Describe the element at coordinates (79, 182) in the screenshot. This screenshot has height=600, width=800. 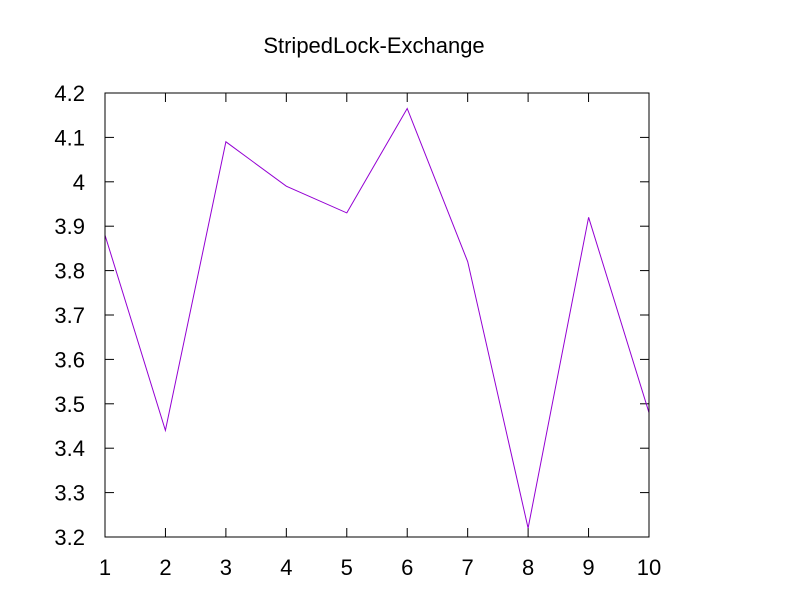
I see `y-tick-label: 4` at that location.